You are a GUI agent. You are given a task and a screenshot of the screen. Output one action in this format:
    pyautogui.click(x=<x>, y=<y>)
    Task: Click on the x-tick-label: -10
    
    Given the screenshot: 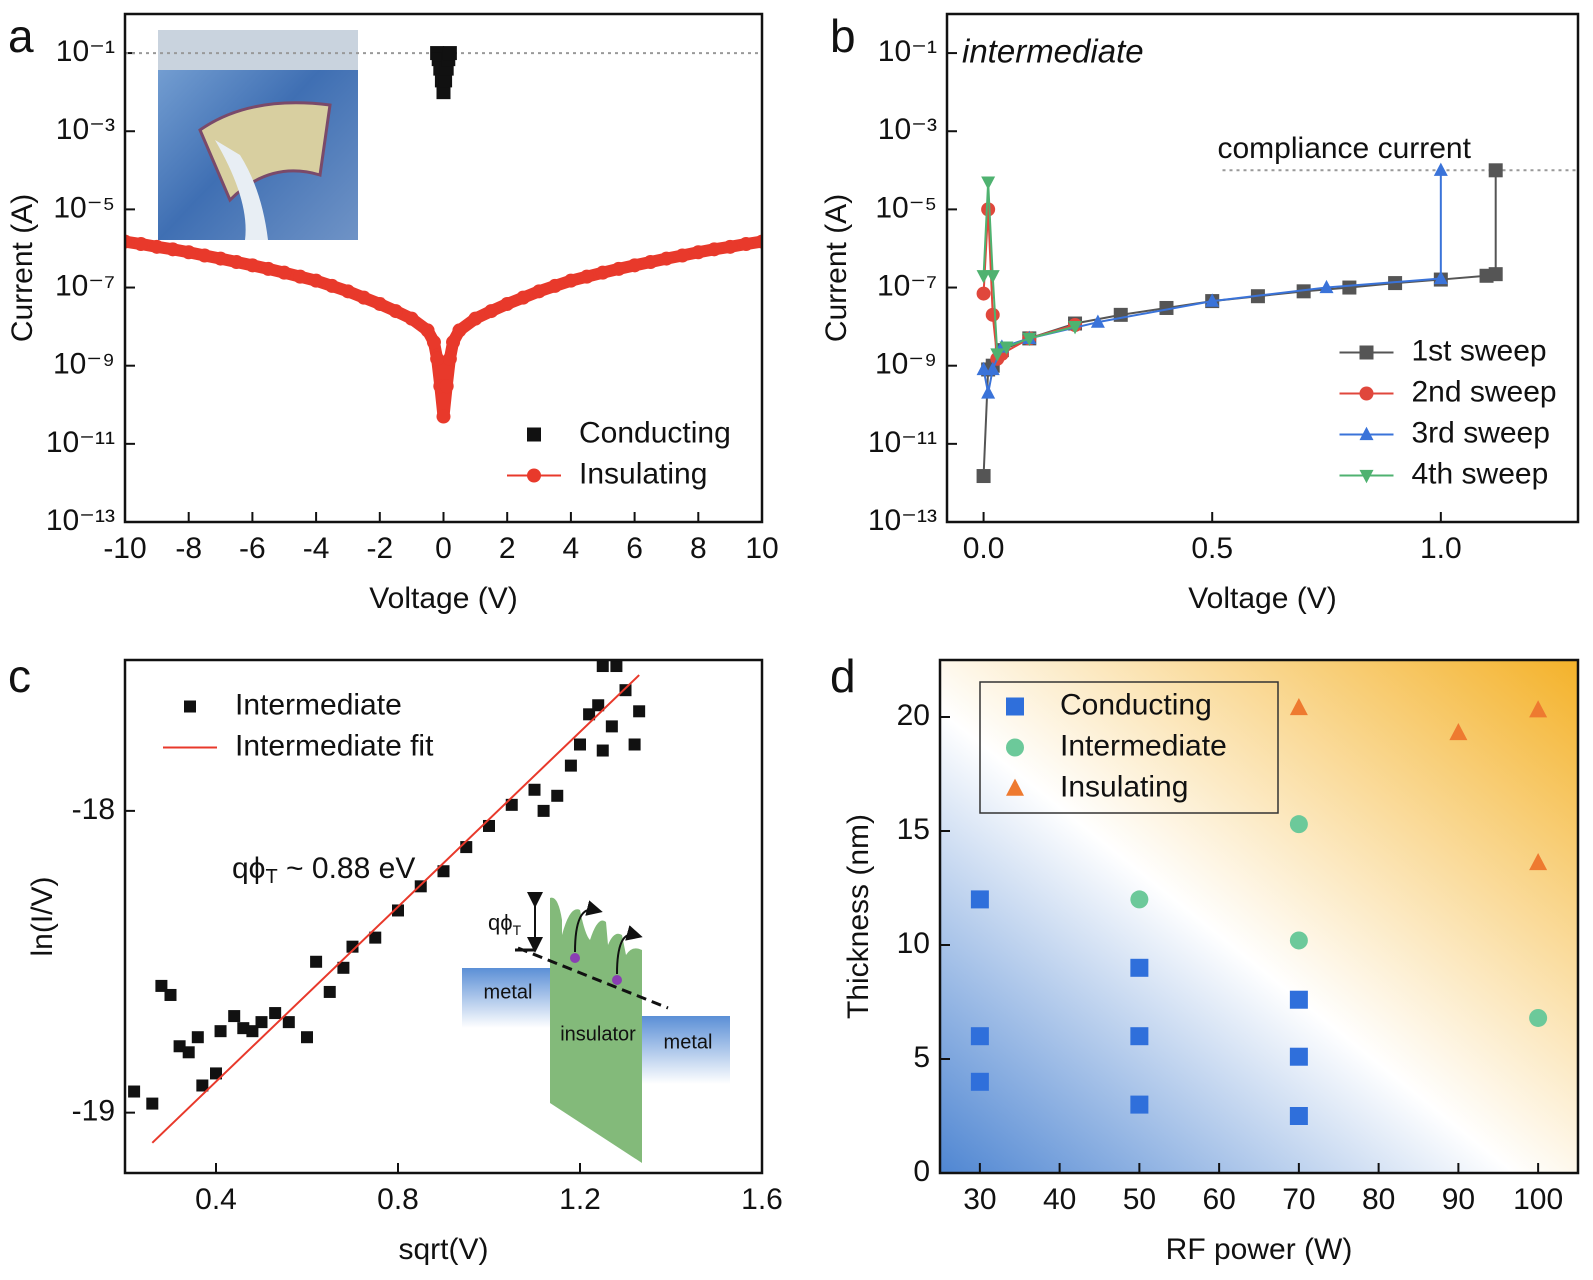 What is the action you would take?
    pyautogui.click(x=124, y=548)
    